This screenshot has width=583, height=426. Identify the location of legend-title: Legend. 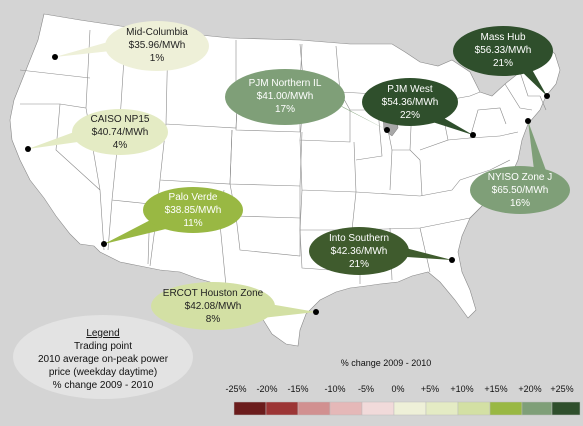
(102, 333).